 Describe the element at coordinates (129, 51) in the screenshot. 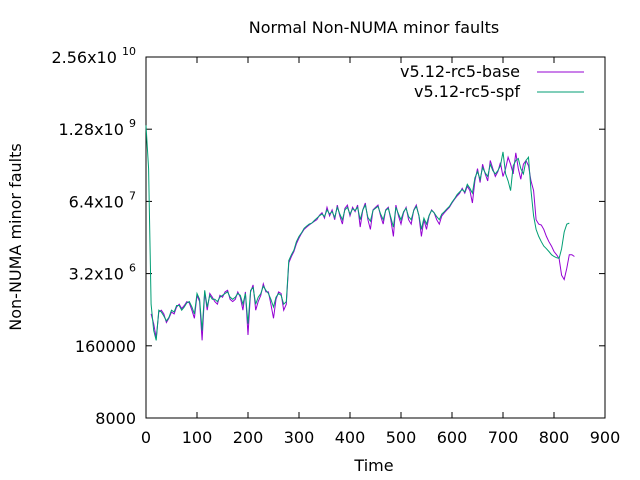

I see `y-tick-exponent: 10` at that location.